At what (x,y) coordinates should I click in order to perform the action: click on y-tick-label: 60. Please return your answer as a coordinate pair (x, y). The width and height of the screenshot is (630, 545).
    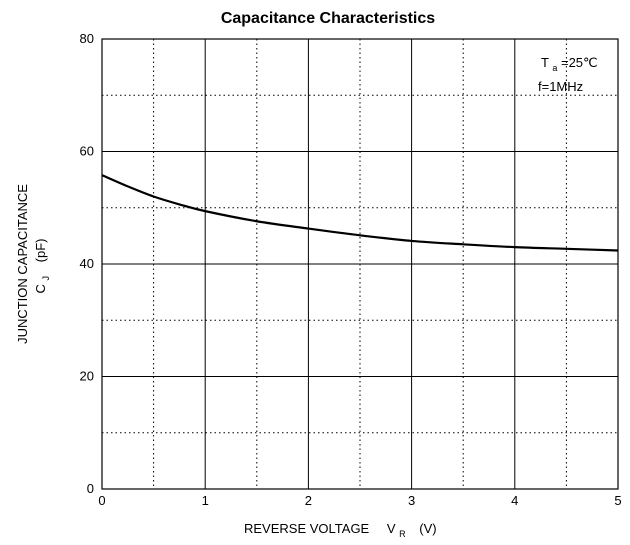
    Looking at the image, I should click on (87, 151).